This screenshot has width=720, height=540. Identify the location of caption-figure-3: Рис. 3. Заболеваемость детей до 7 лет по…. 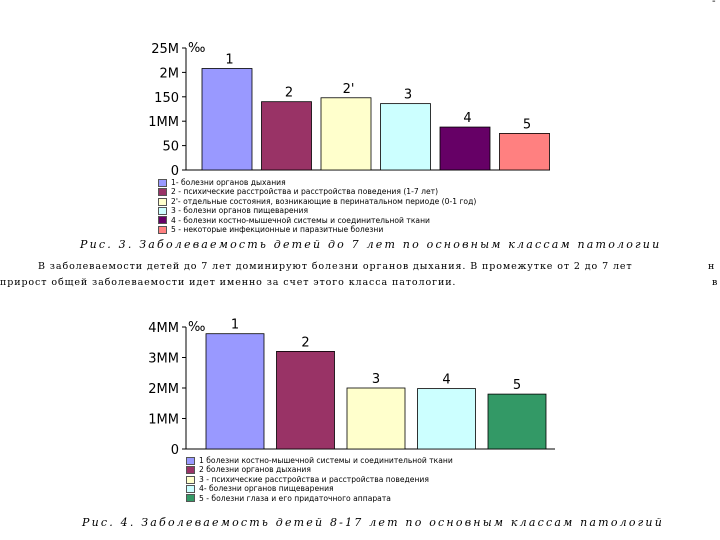
(371, 244).